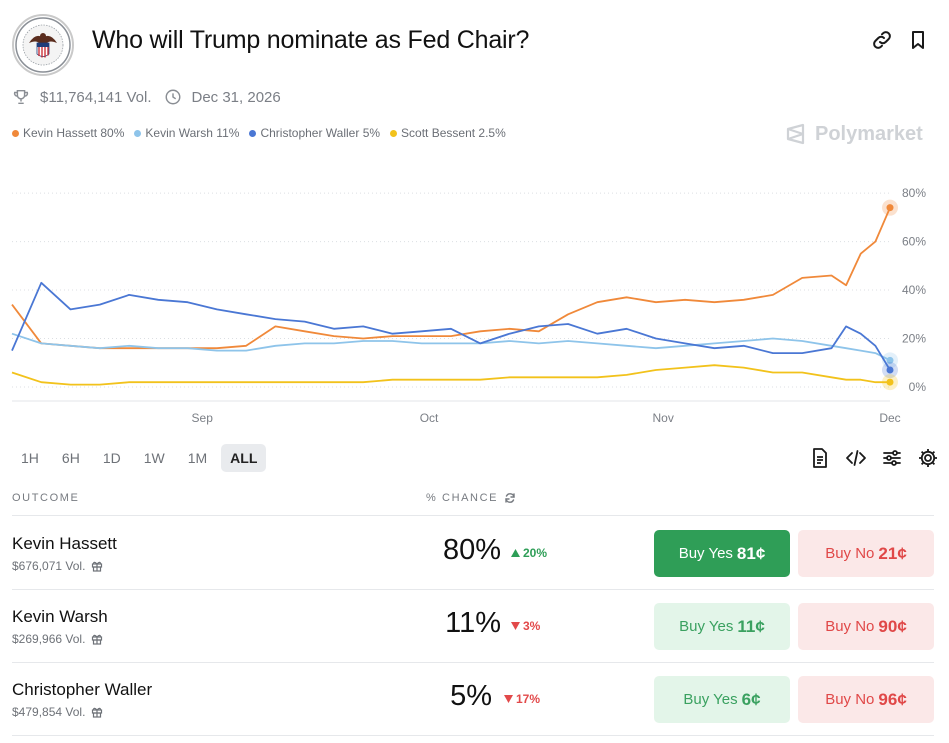 This screenshot has height=743, width=949. I want to click on buy-no-price: 90¢, so click(892, 626).